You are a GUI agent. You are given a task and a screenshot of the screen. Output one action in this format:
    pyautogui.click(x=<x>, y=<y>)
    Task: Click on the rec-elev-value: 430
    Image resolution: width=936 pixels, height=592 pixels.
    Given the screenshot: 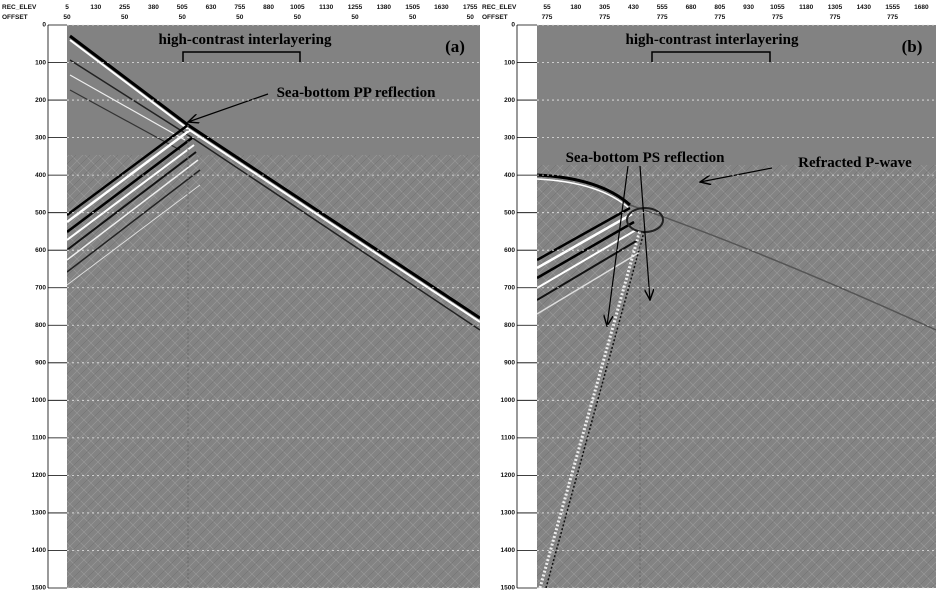 What is the action you would take?
    pyautogui.click(x=633, y=7)
    